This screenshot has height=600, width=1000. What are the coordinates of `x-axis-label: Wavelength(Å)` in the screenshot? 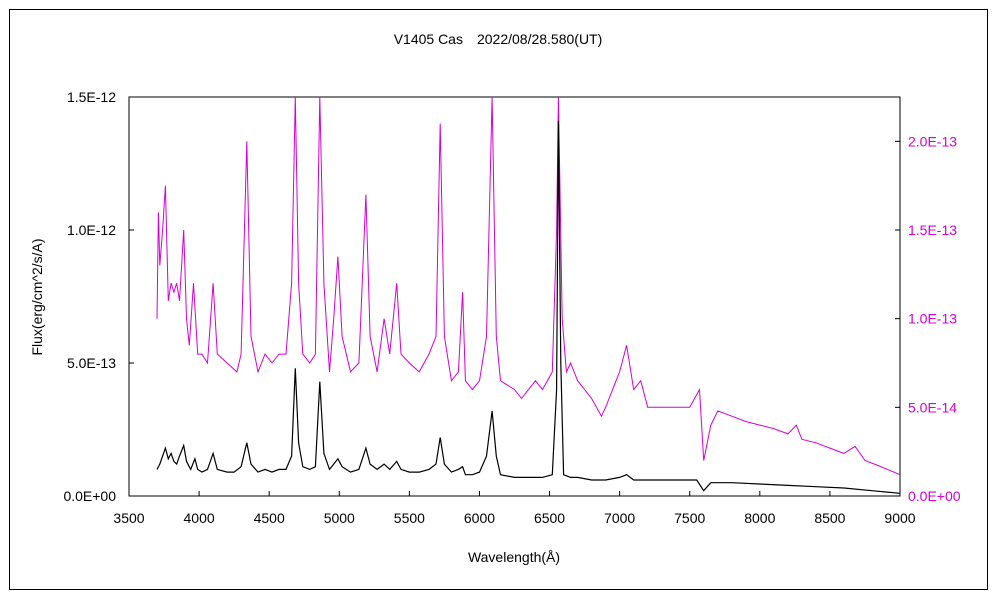 It's located at (514, 557).